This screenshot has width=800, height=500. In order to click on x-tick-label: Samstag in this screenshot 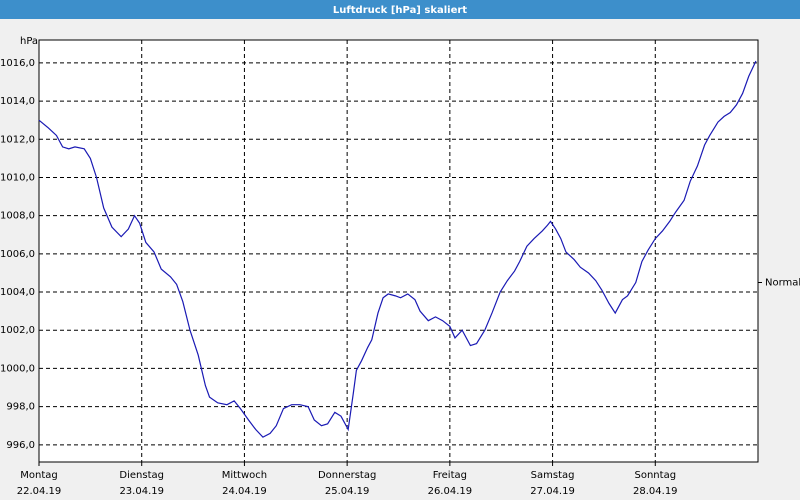, I will do `click(553, 475)`.